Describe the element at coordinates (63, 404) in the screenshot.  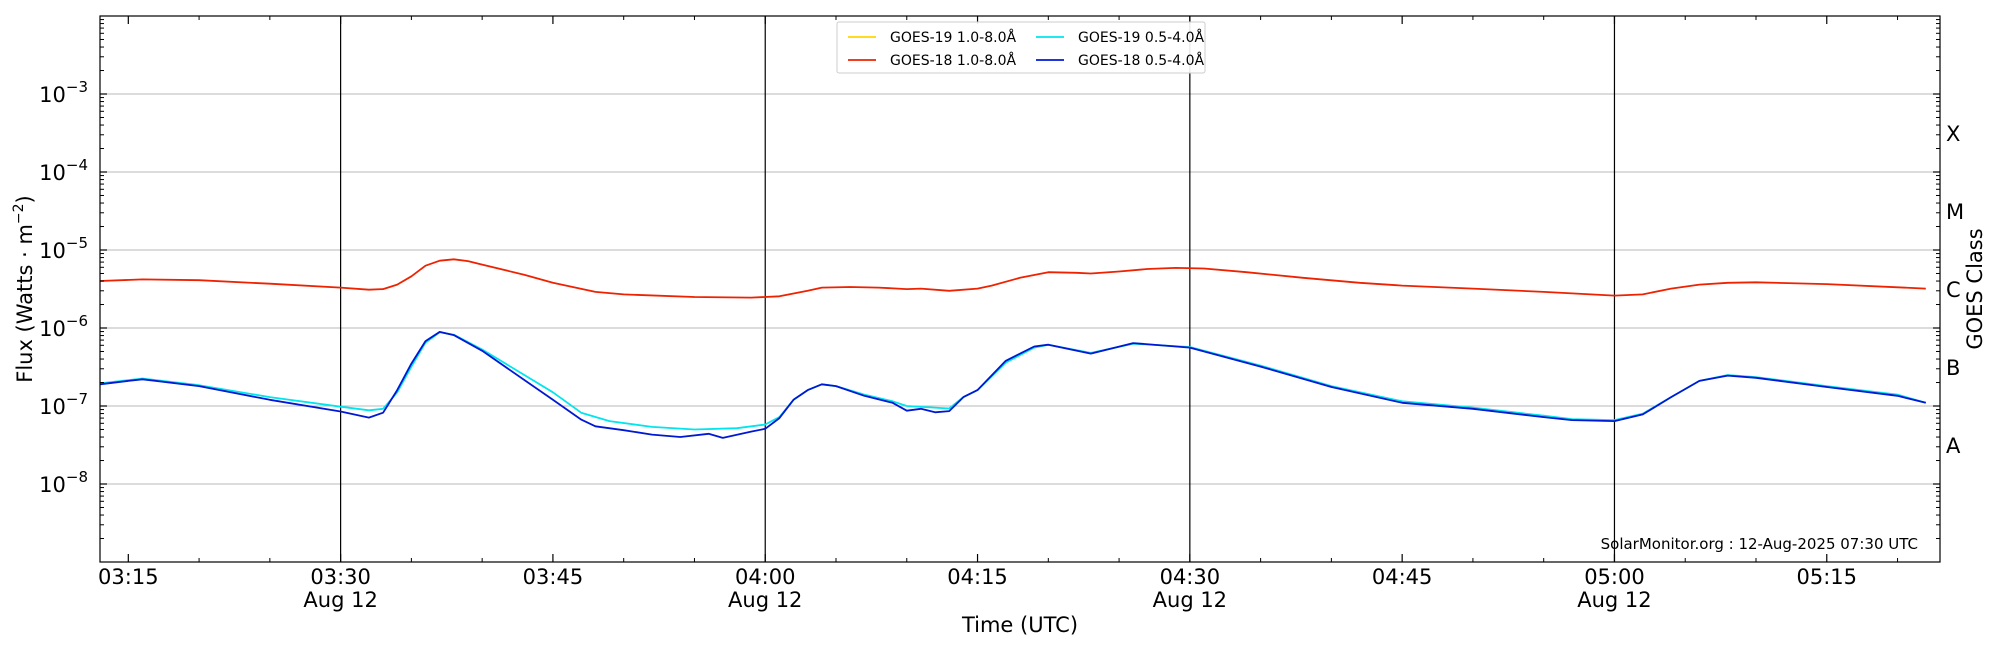
I see `y-tick-label: 10⁻⁷` at that location.